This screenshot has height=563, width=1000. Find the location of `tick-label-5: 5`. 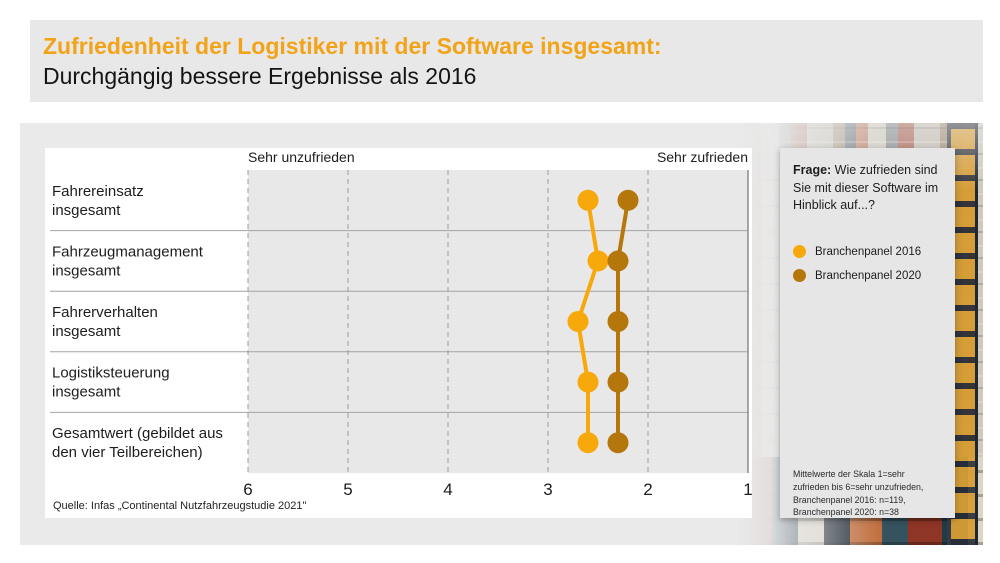

tick-label-5: 5 is located at coordinates (347, 489).